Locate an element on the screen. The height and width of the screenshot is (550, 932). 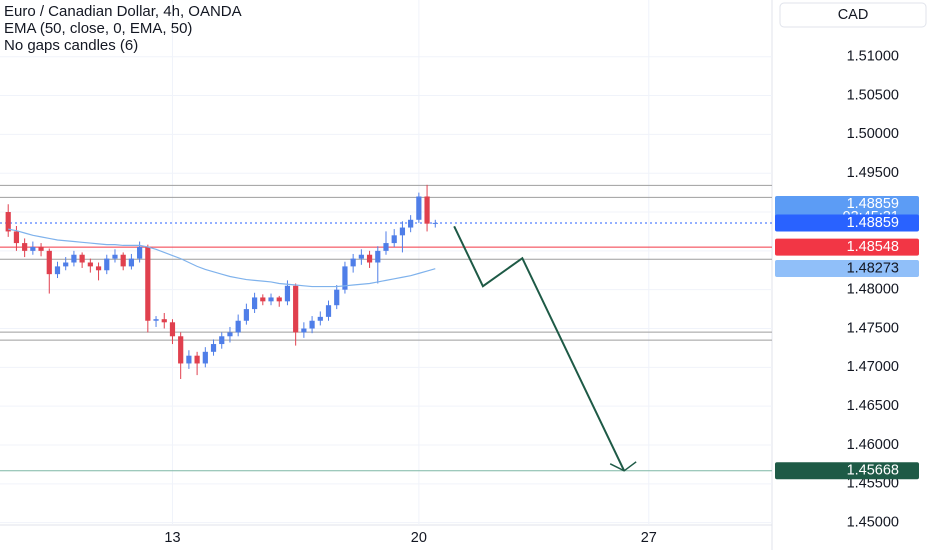
currency-button is located at coordinates (853, 15).